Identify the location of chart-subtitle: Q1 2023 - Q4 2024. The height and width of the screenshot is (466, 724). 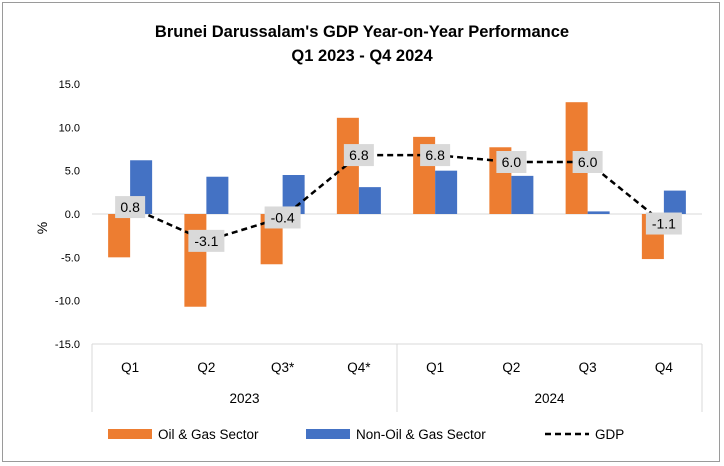
(362, 56).